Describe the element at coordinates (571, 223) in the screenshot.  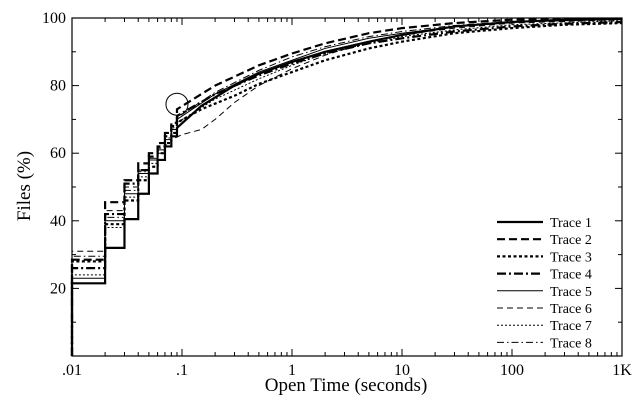
I see `legend-label-trace-1: Trace 1` at that location.